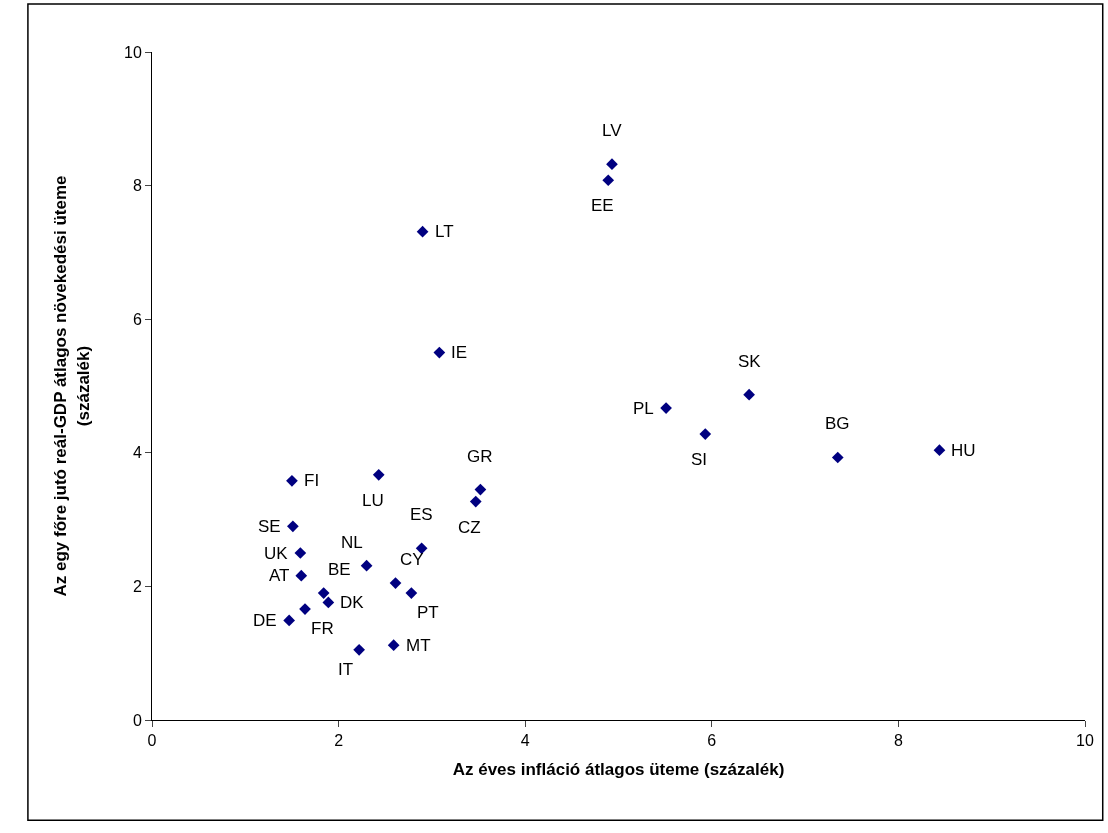 This screenshot has width=1108, height=833. Describe the element at coordinates (152, 741) in the screenshot. I see `x-tick-label: 0` at that location.